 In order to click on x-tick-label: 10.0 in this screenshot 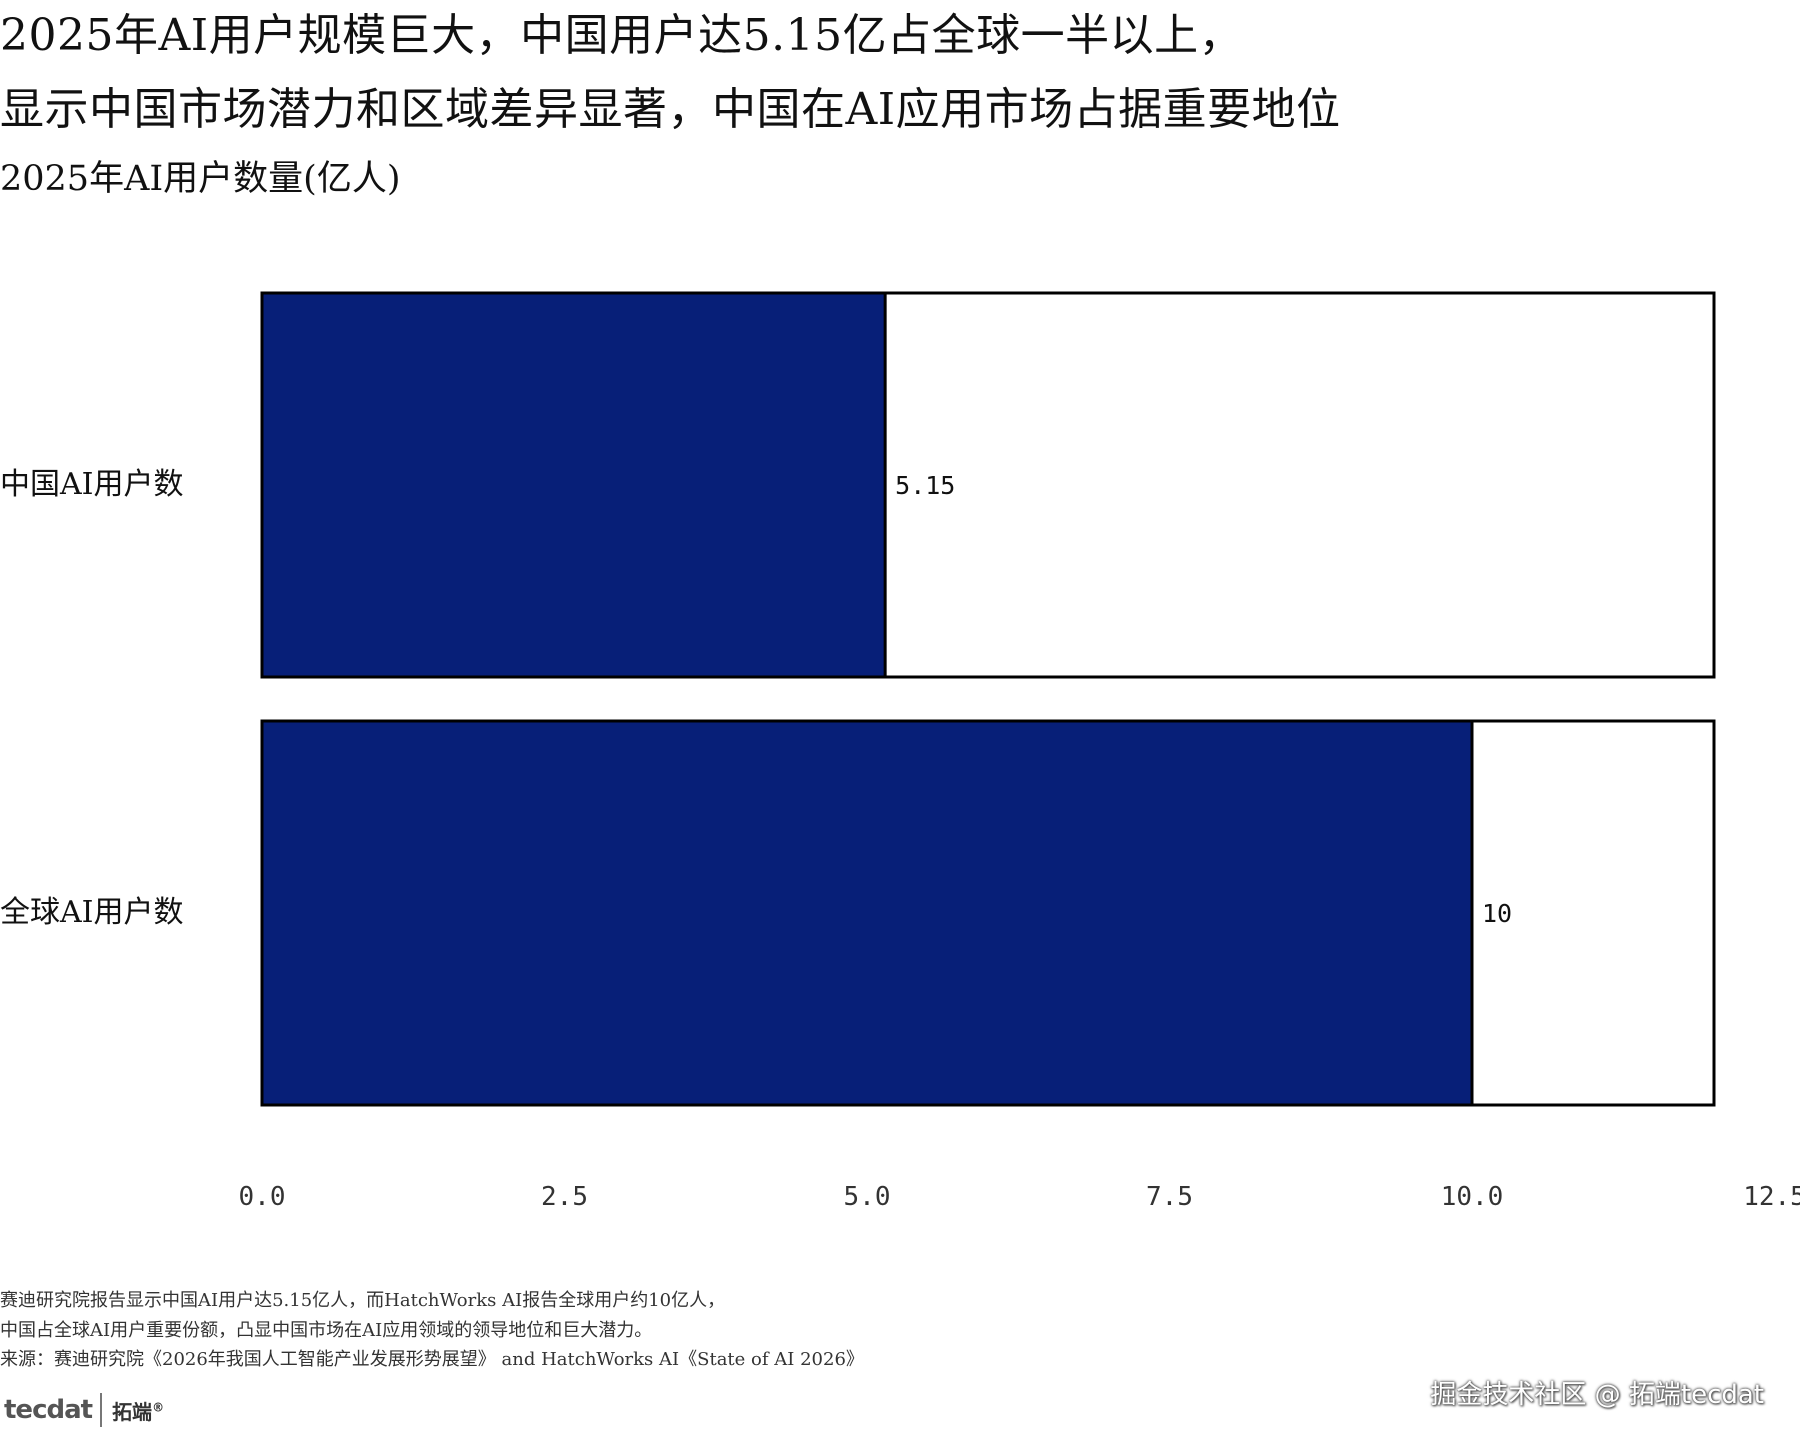, I will do `click(1472, 1197)`.